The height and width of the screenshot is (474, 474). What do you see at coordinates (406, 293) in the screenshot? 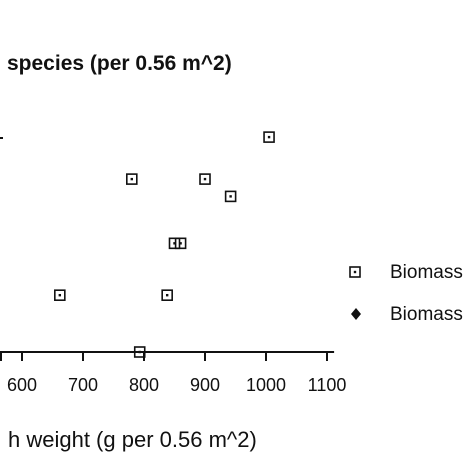
I see `legend: Biomass Biomass` at bounding box center [406, 293].